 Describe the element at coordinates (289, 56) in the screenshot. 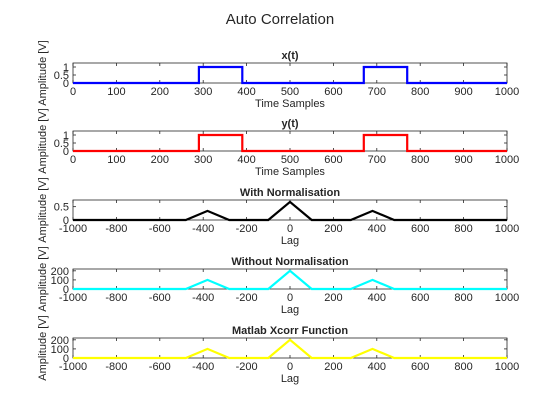

I see `subplot-title: x(t)` at that location.